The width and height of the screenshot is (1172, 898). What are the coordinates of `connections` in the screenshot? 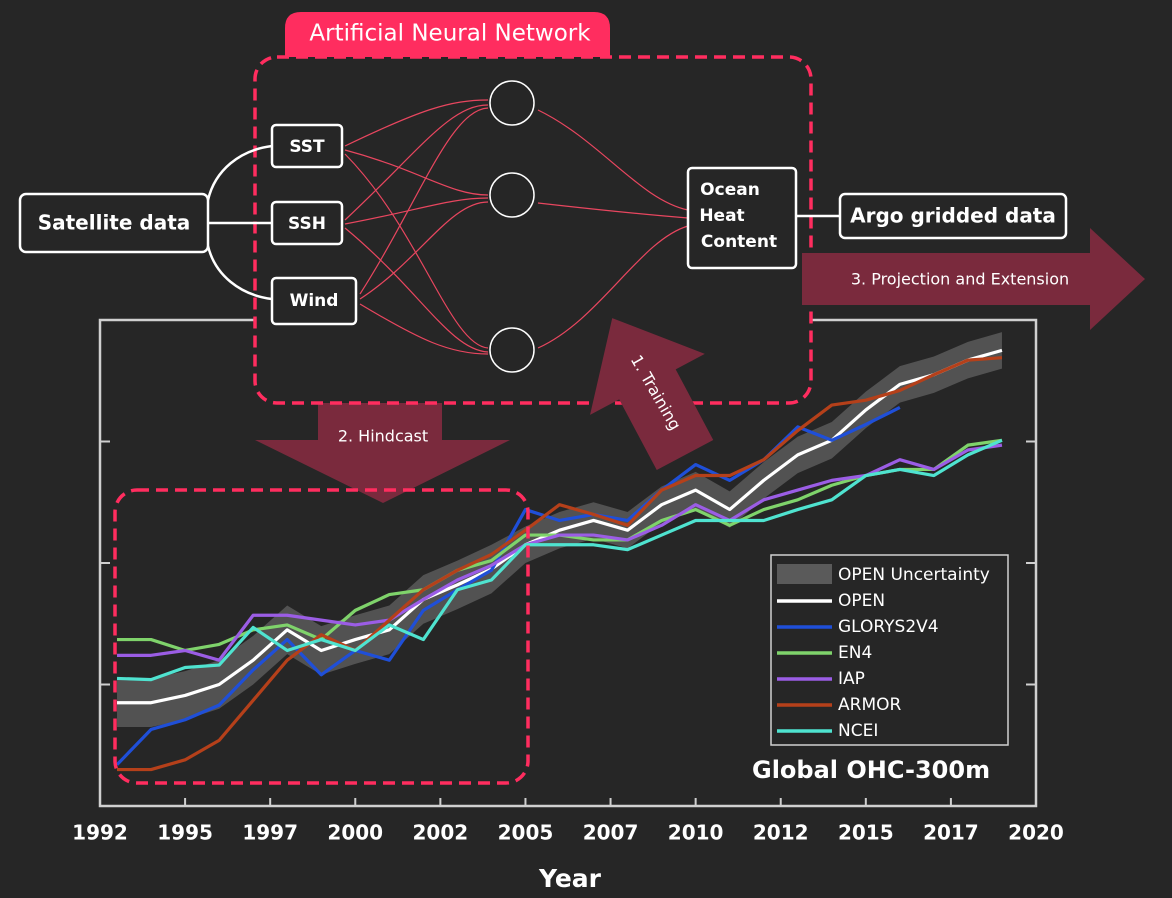 It's located at (516, 227).